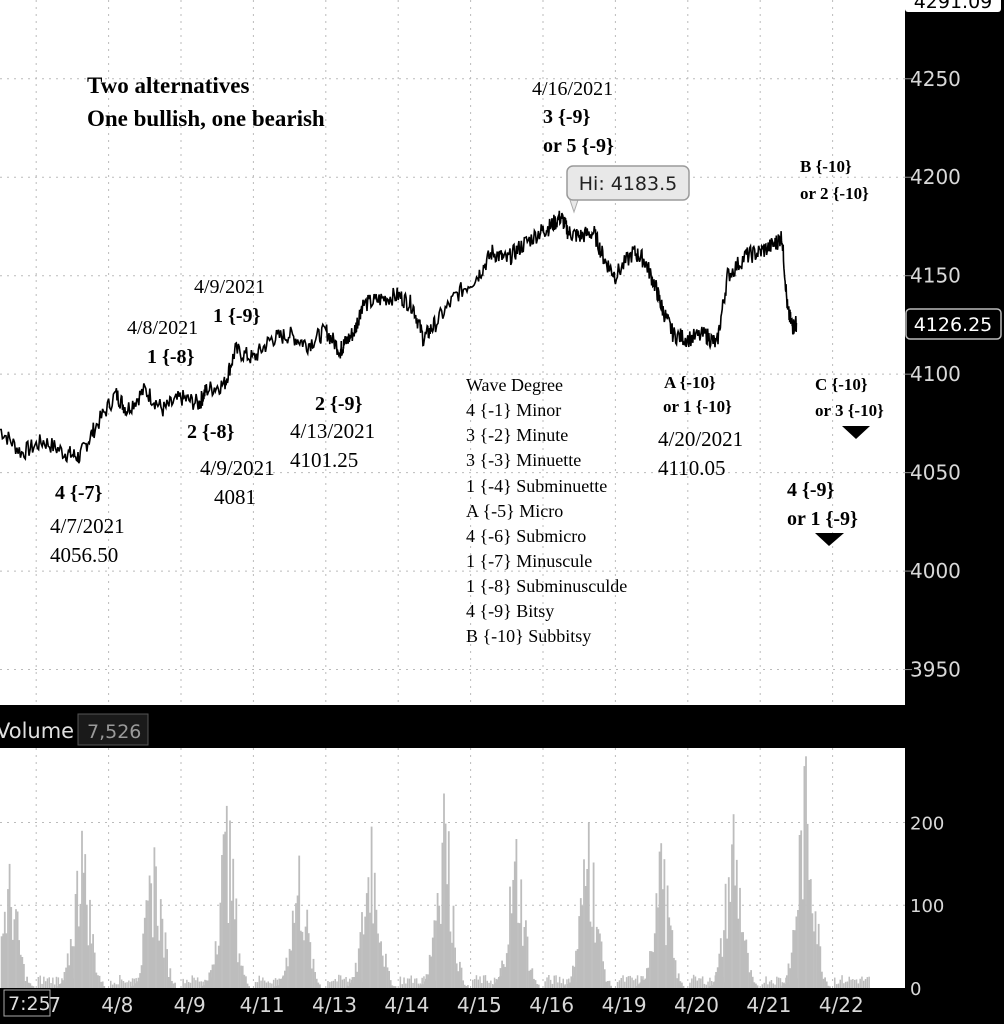 The image size is (1004, 1024). Describe the element at coordinates (697, 406) in the screenshot. I see `wave-label-g2: or 1 {-10}` at that location.